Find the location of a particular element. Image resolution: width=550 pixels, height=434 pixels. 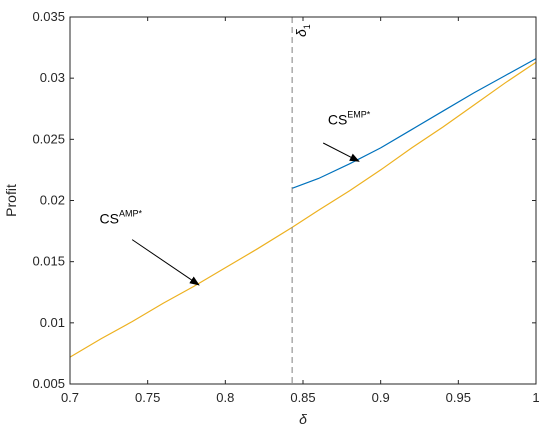

y-tick-label: 0.03 is located at coordinates (52, 77).